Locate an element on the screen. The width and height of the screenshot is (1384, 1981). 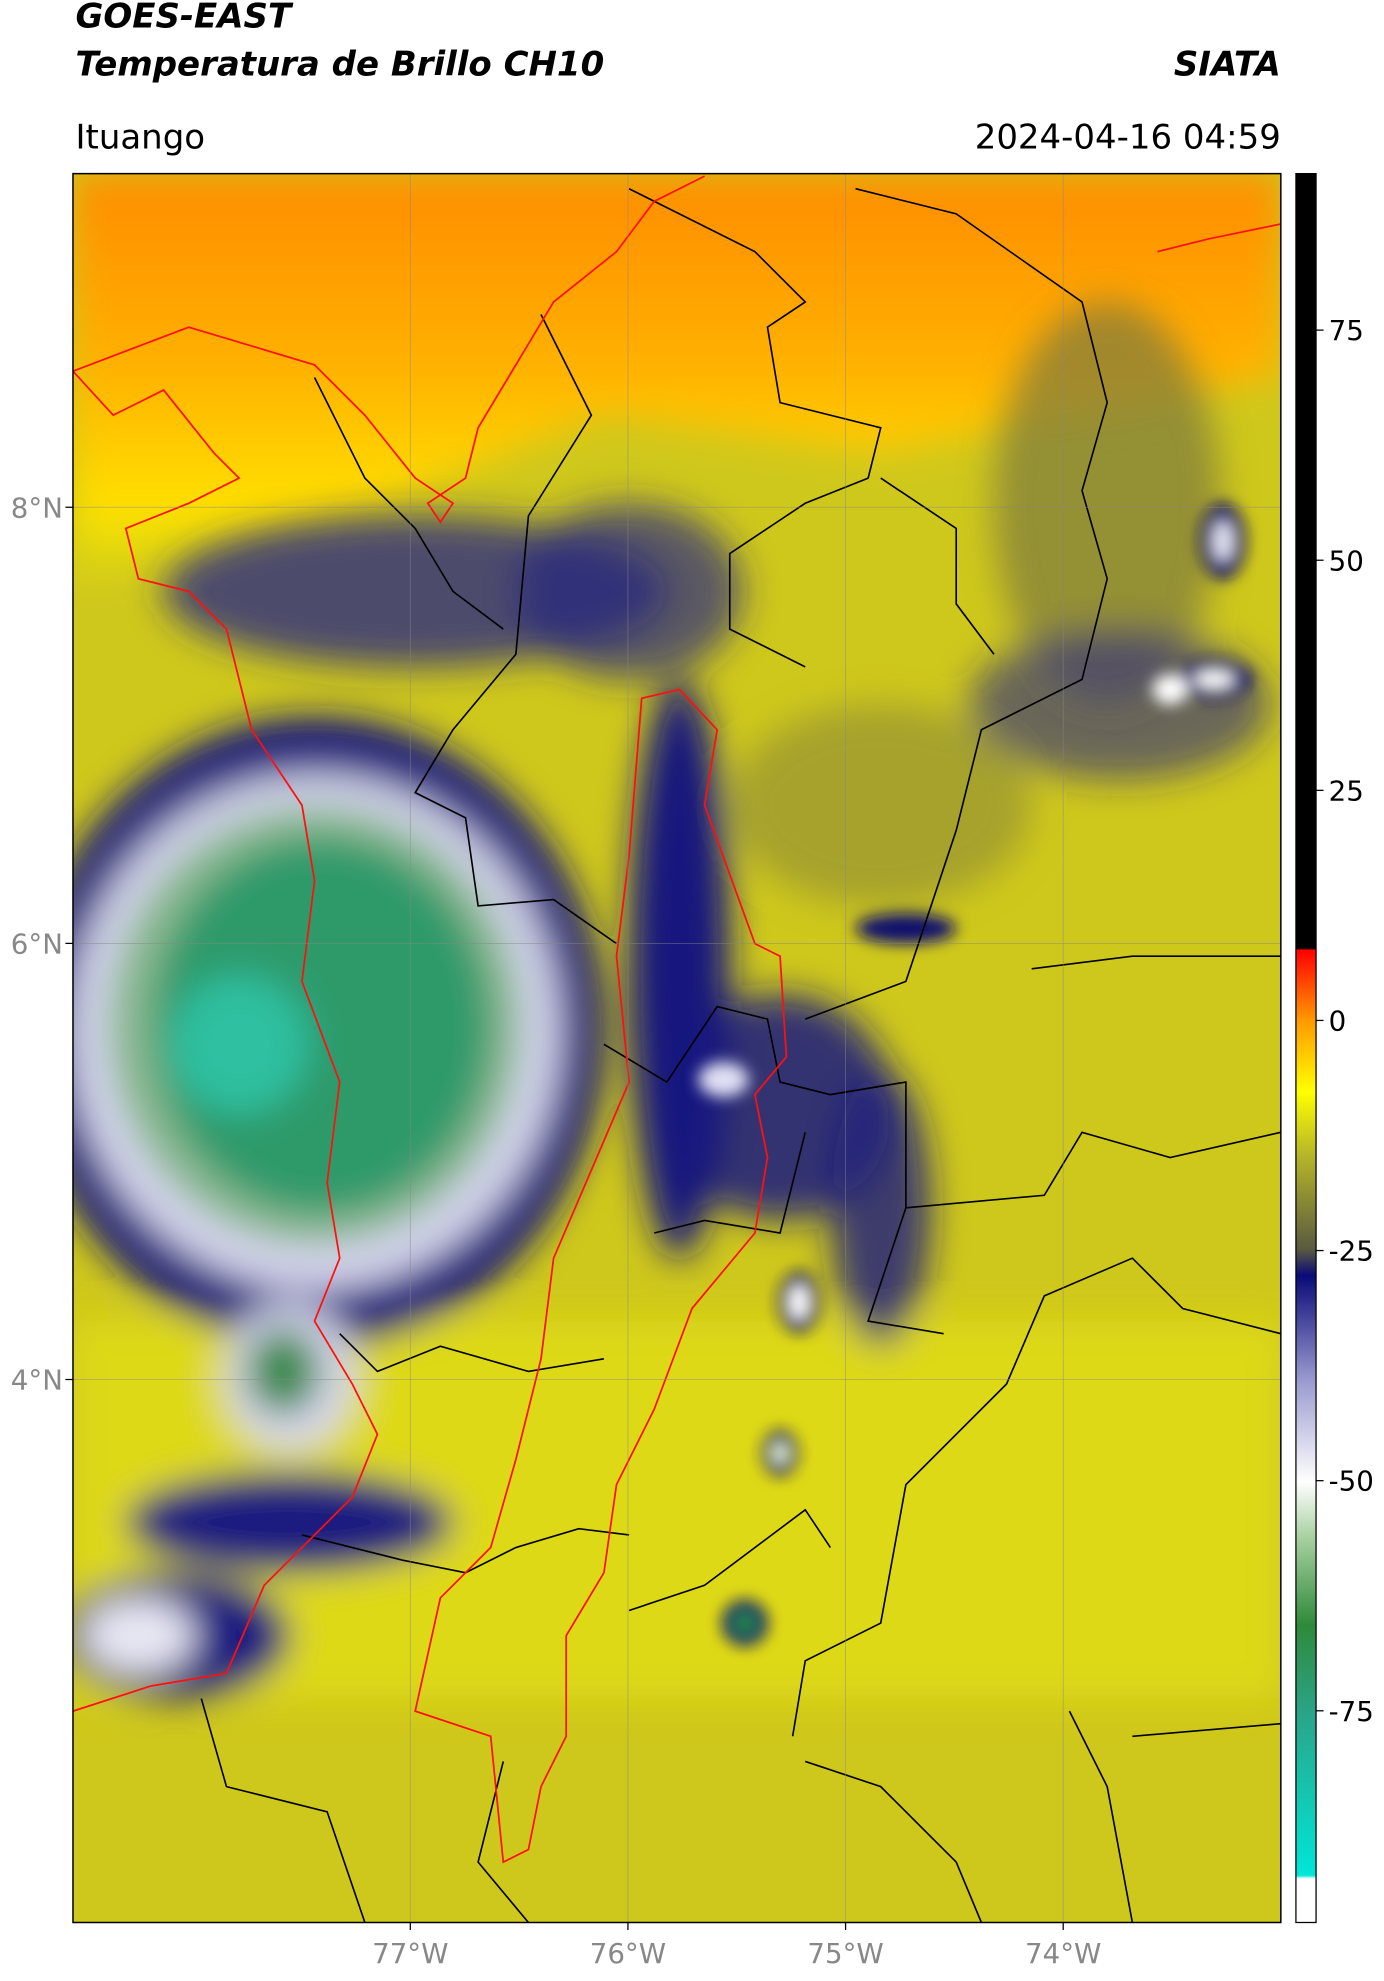
y-tick-label: 4°N is located at coordinates (37, 1380).